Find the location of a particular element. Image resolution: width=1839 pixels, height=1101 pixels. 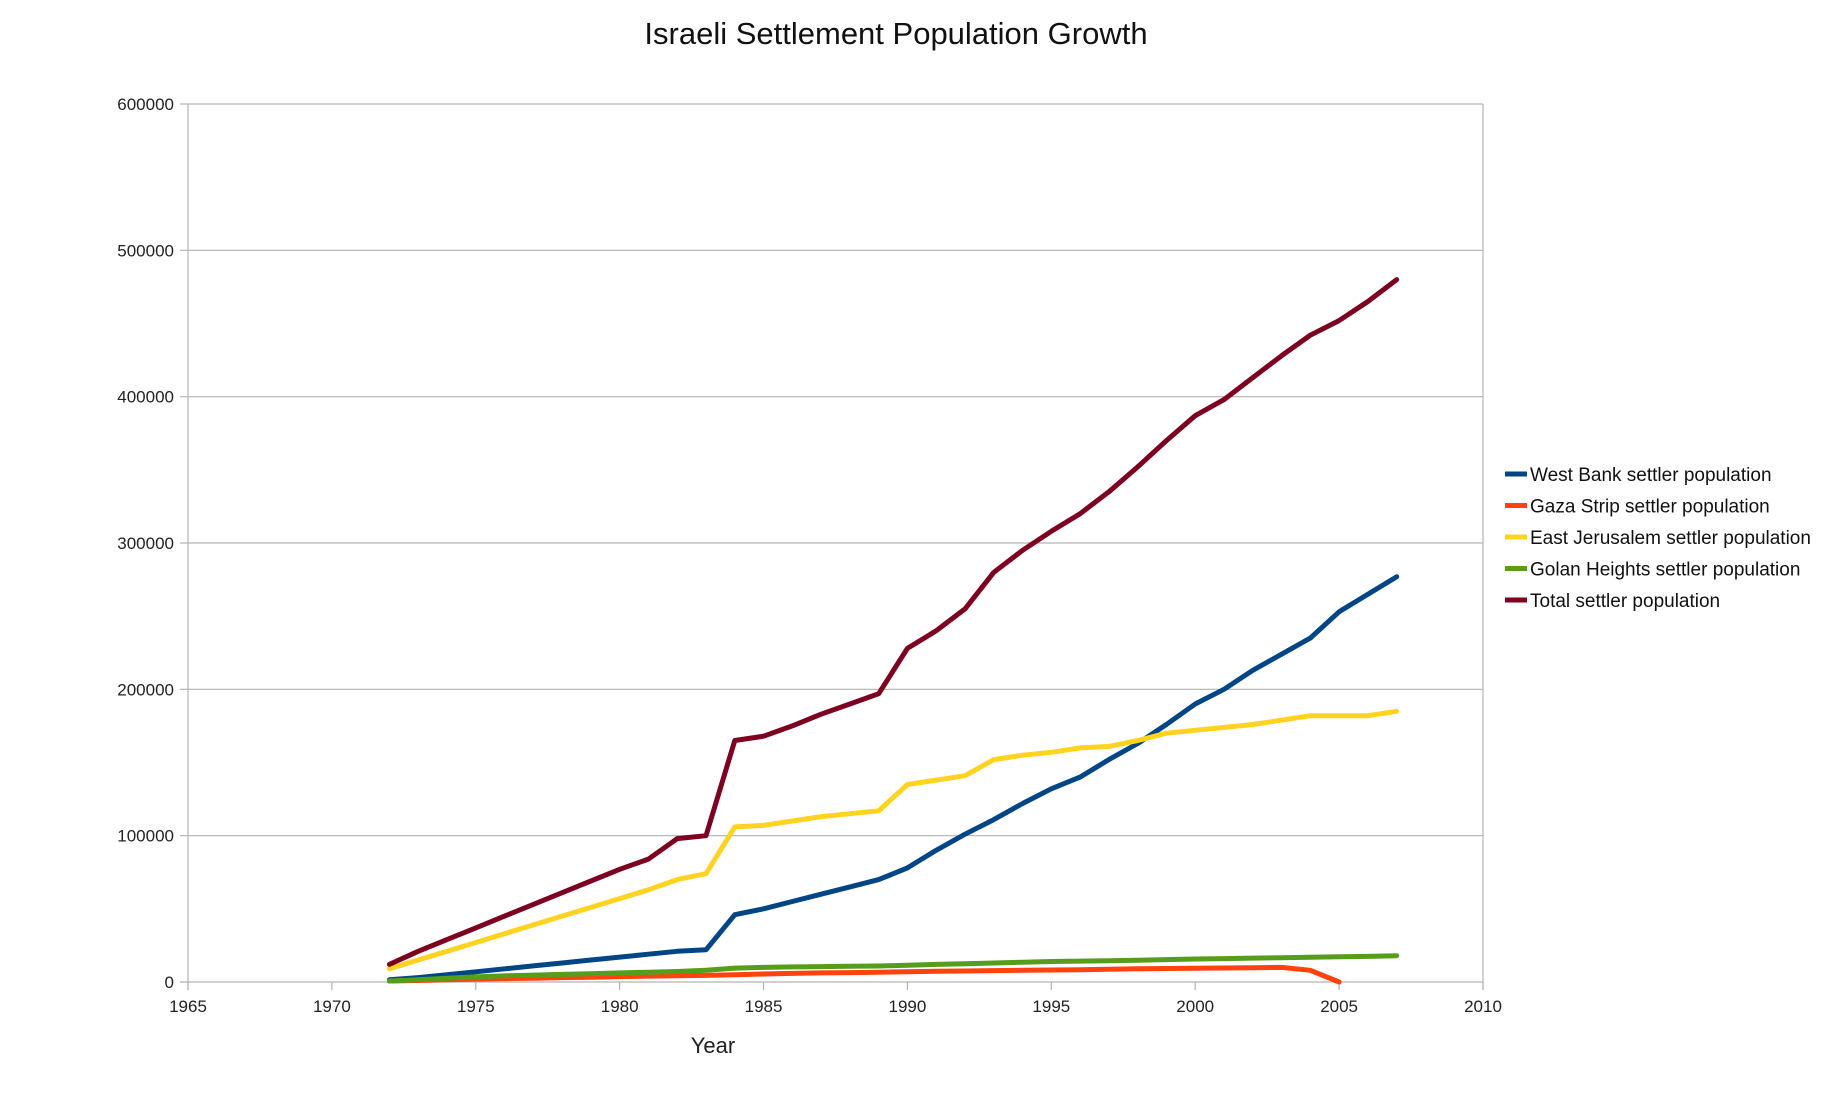

legend-label-3: Golan Heights settler population is located at coordinates (1665, 570).